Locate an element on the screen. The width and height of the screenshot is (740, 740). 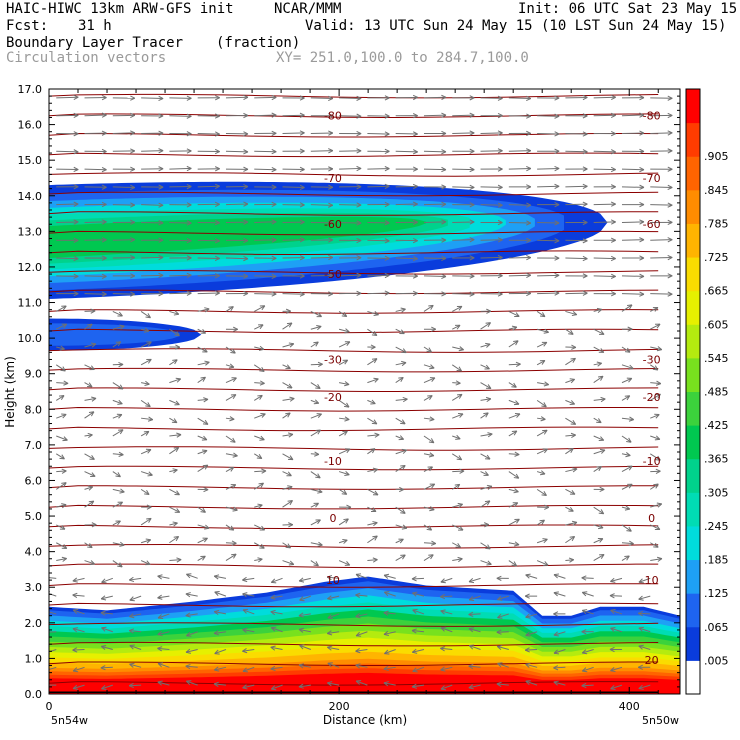
colorbar-label: .005 is located at coordinates (716, 660).